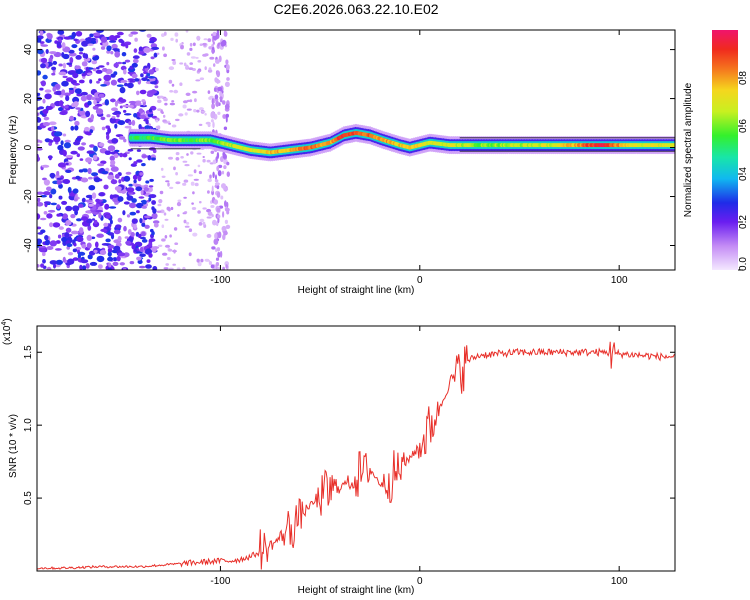 This screenshot has height=600, width=750. I want to click on colorbar-tick-label: 0.0, so click(743, 264).